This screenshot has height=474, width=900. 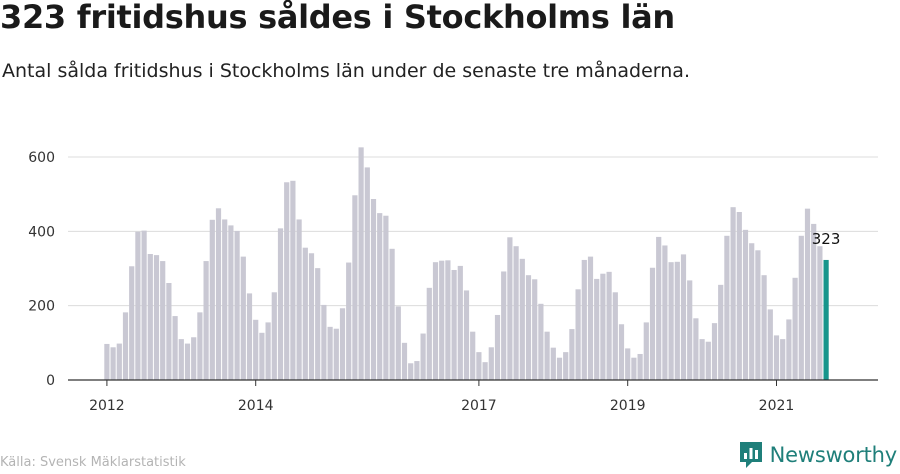 What do you see at coordinates (777, 406) in the screenshot?
I see `x-tick-label: 2021` at bounding box center [777, 406].